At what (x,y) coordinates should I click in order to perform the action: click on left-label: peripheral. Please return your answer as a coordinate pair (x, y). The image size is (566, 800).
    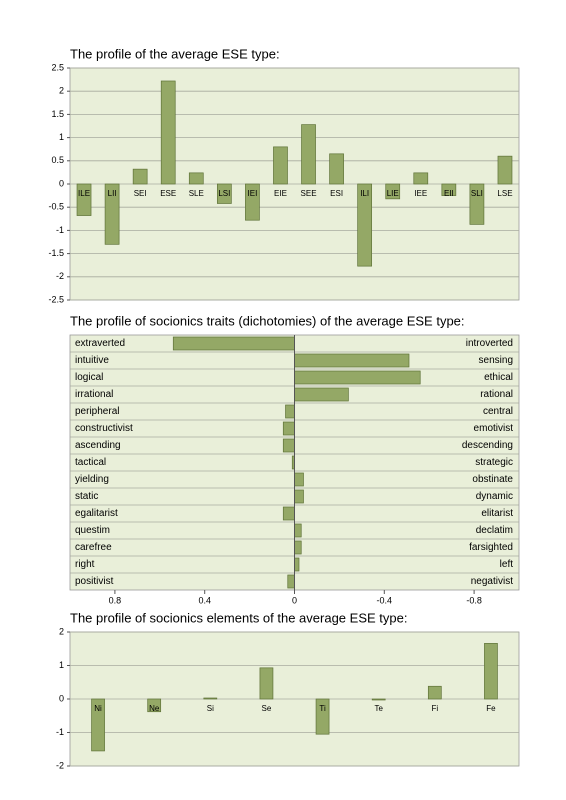
    Looking at the image, I should click on (97, 411).